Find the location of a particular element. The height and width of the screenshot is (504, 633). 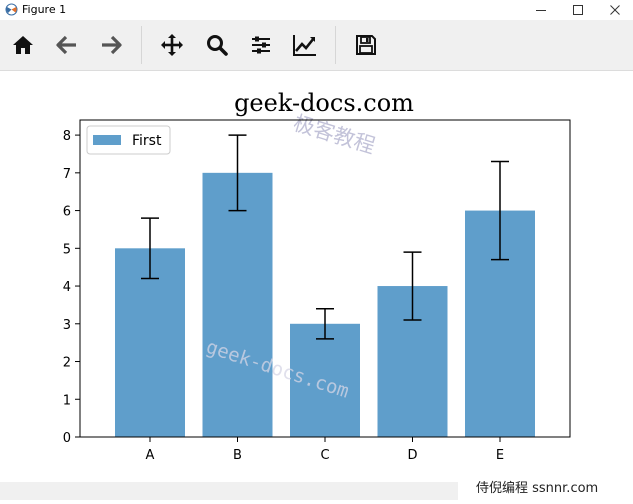

home-button is located at coordinates (23, 45).